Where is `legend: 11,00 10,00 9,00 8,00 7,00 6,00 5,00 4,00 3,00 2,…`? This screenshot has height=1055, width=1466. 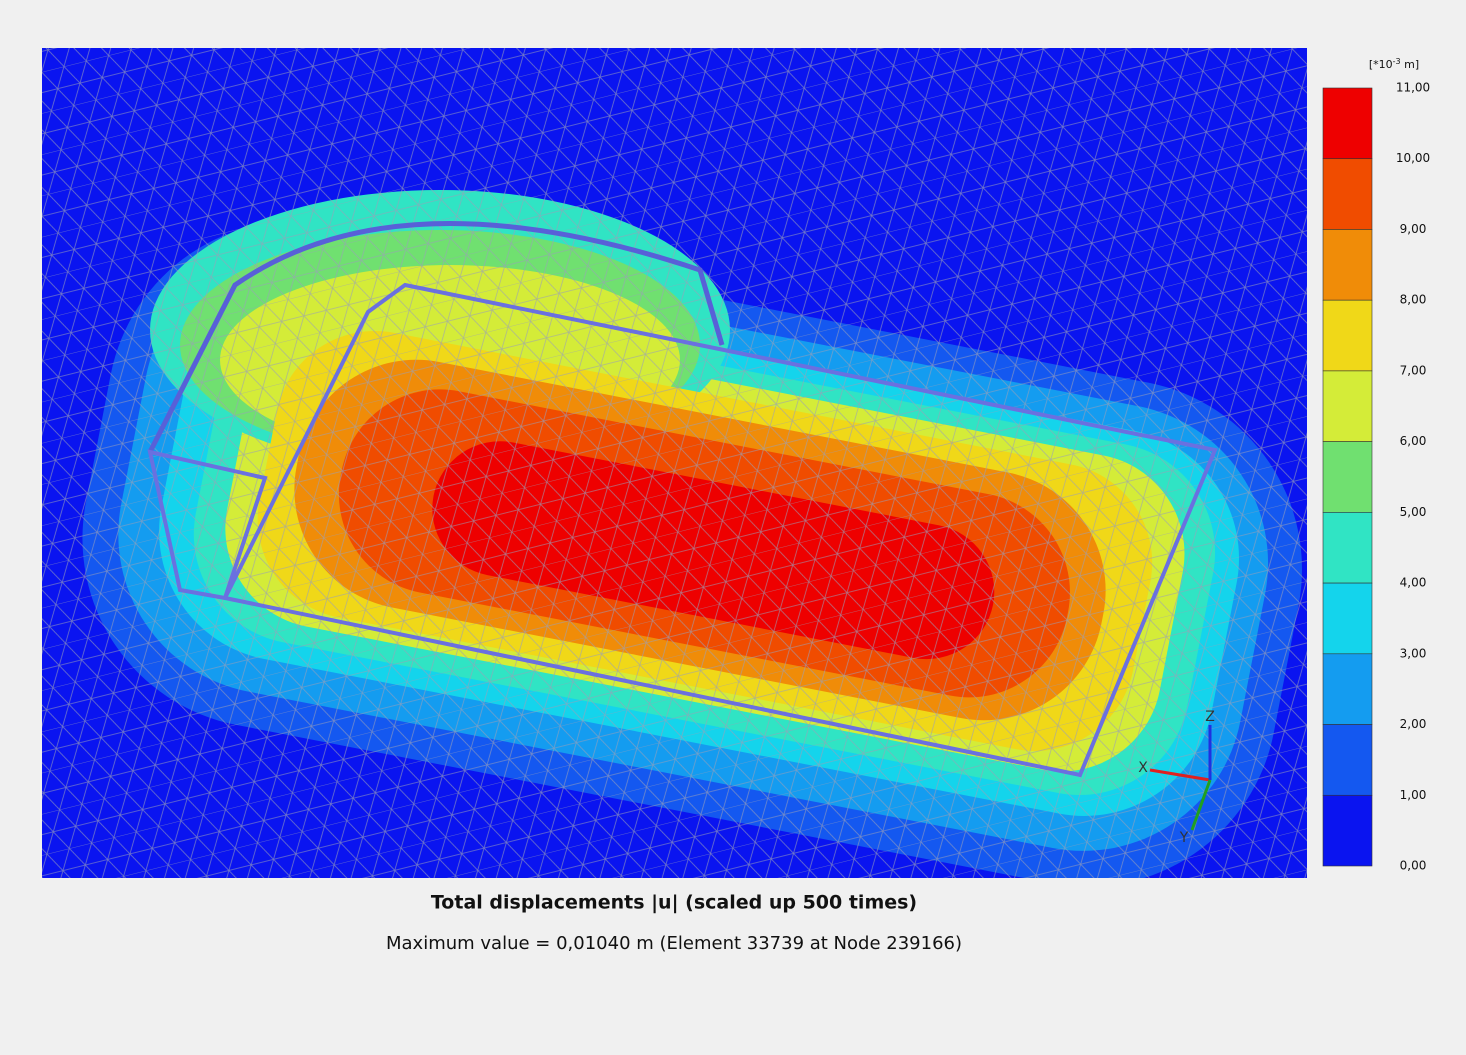
legend: 11,00 10,00 9,00 8,00 7,00 6,00 5,00 4,00 3,00 2,… is located at coordinates (1376, 477).